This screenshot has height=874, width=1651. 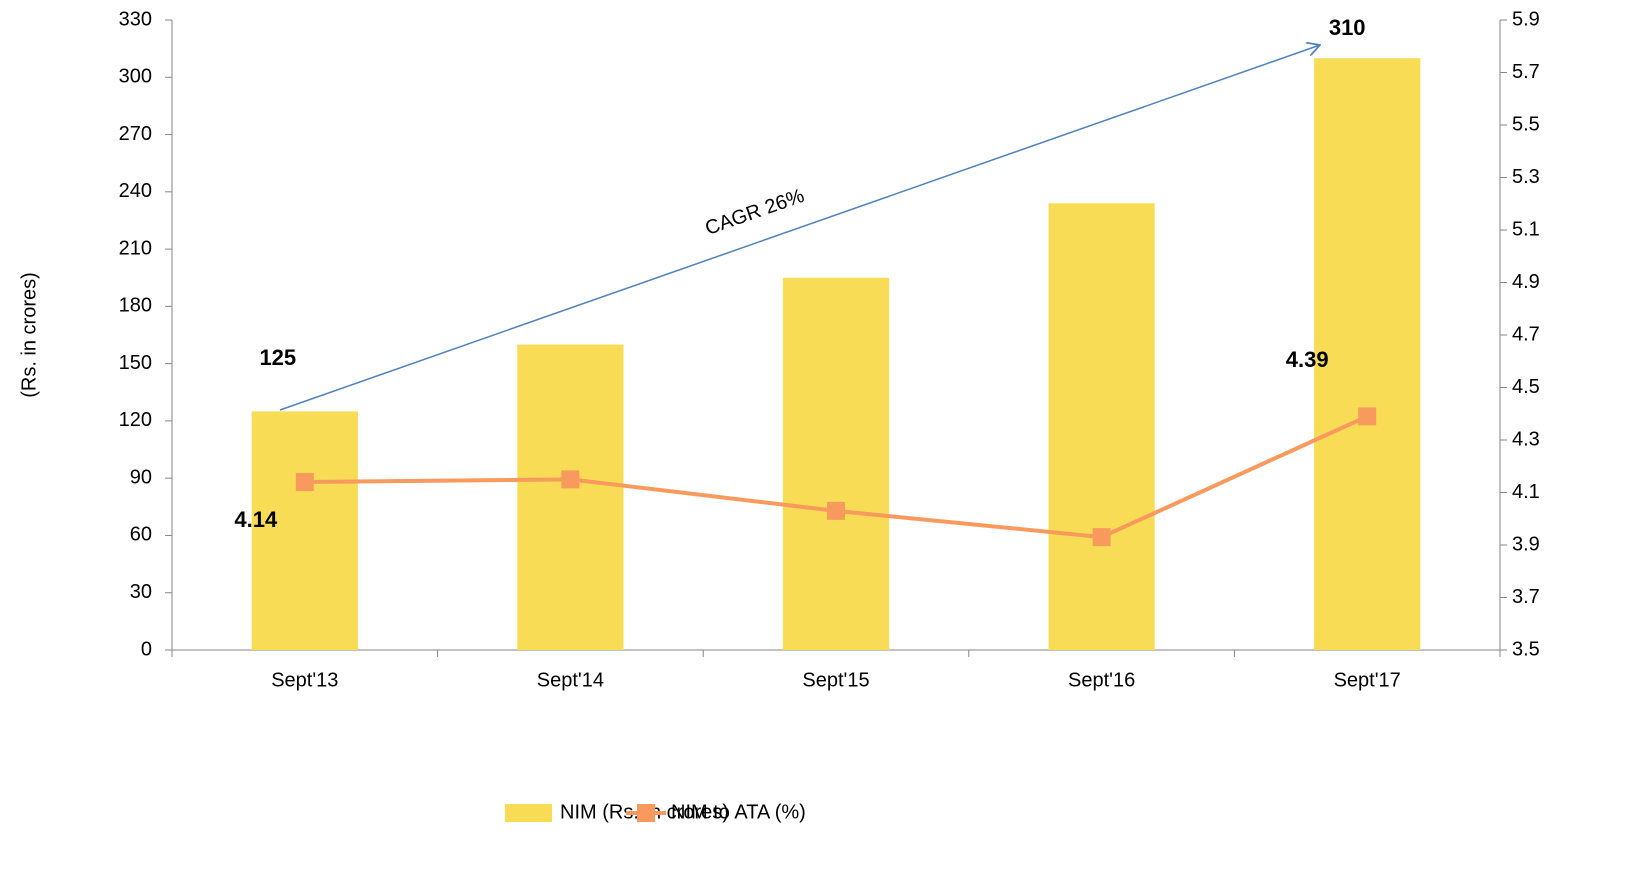 I want to click on y2-tick-label: 4.1, so click(x=1526, y=492).